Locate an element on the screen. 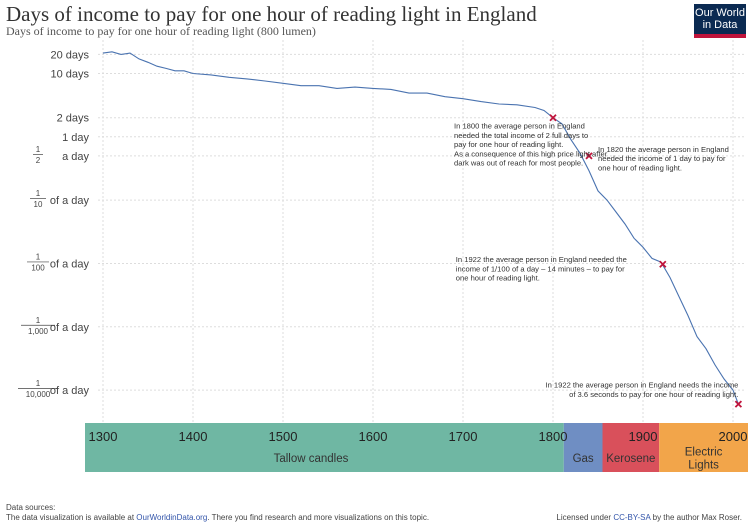  annotation-text: needed the income of 1 day to pay for is located at coordinates (662, 158).